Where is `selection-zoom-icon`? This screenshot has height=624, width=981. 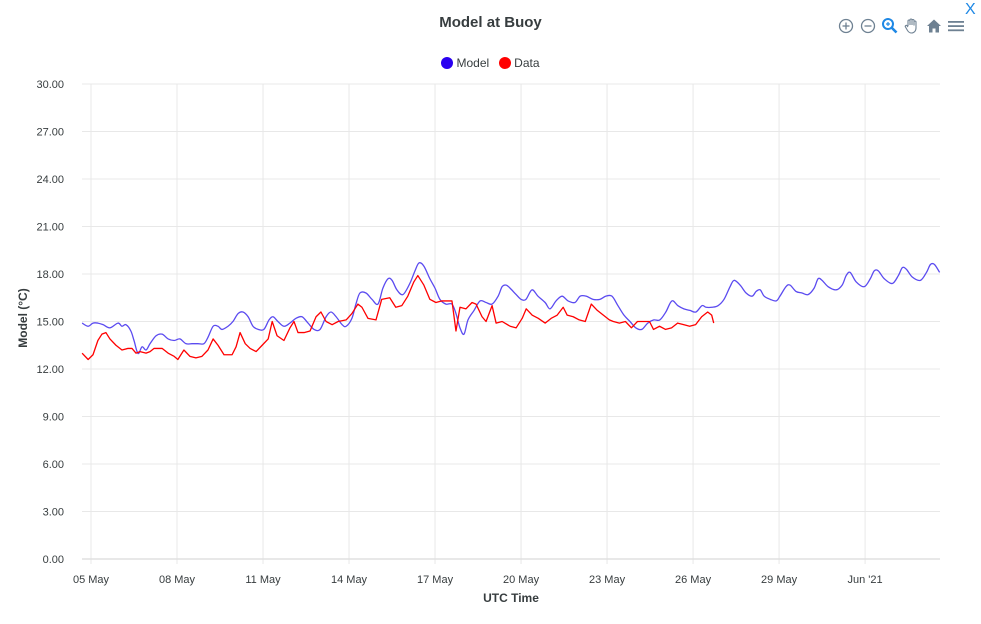
selection-zoom-icon is located at coordinates (890, 26).